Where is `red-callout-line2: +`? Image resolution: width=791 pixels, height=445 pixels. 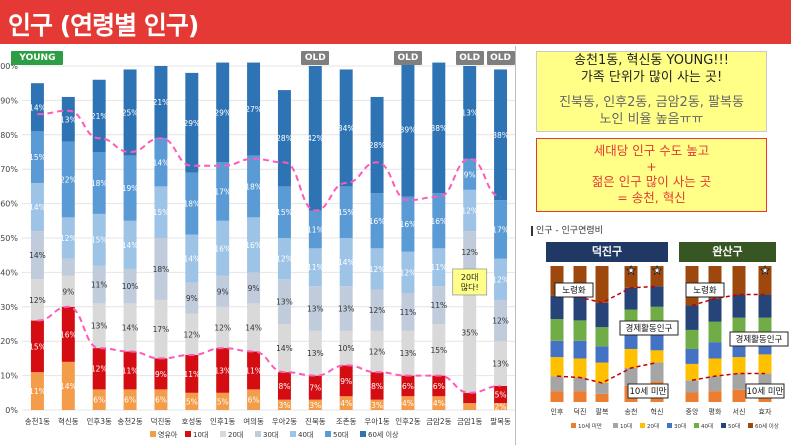
red-callout-line2: + is located at coordinates (651, 166).